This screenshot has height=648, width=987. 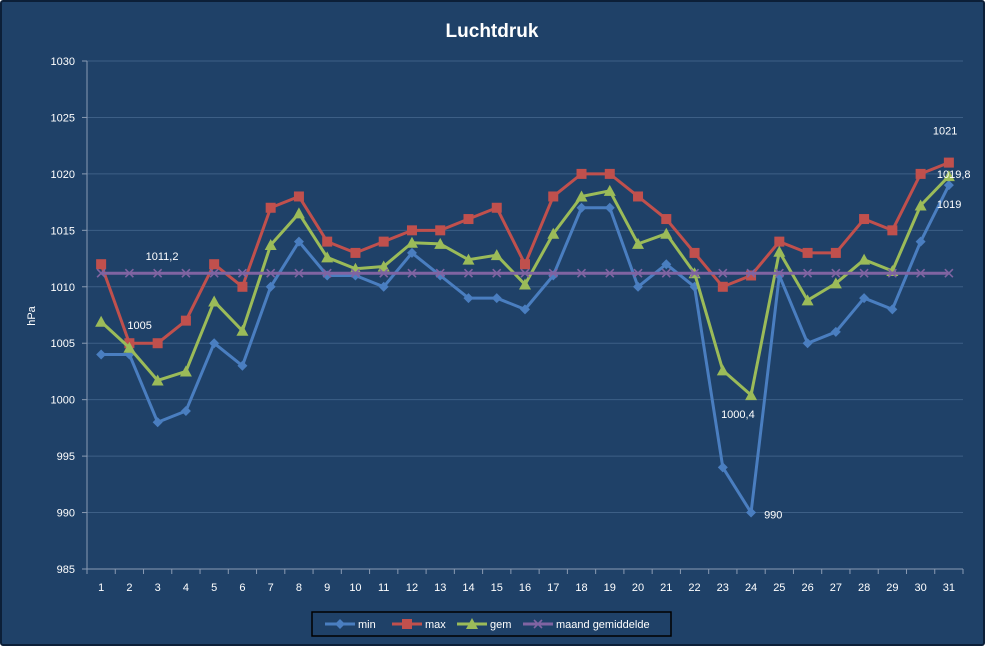 I want to click on y-tick-label: 990, so click(x=66, y=514).